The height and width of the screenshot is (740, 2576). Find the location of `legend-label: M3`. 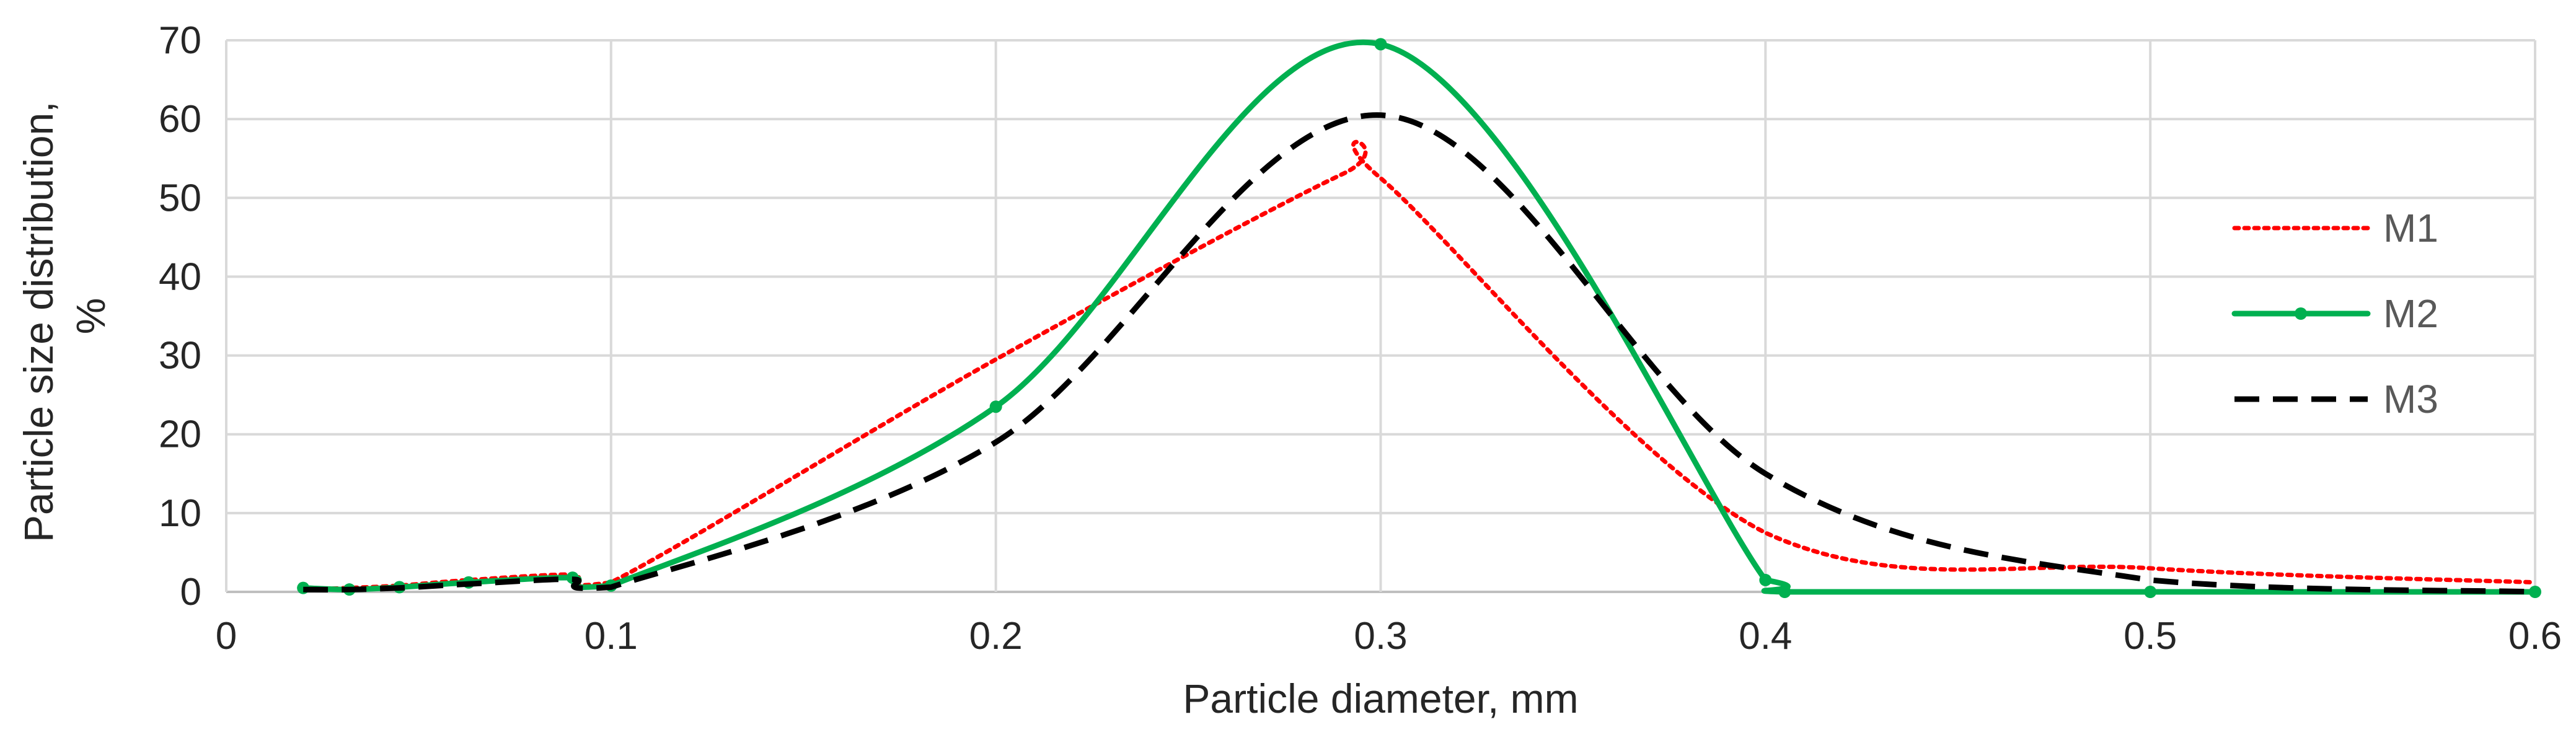

legend-label: M3 is located at coordinates (2410, 399).